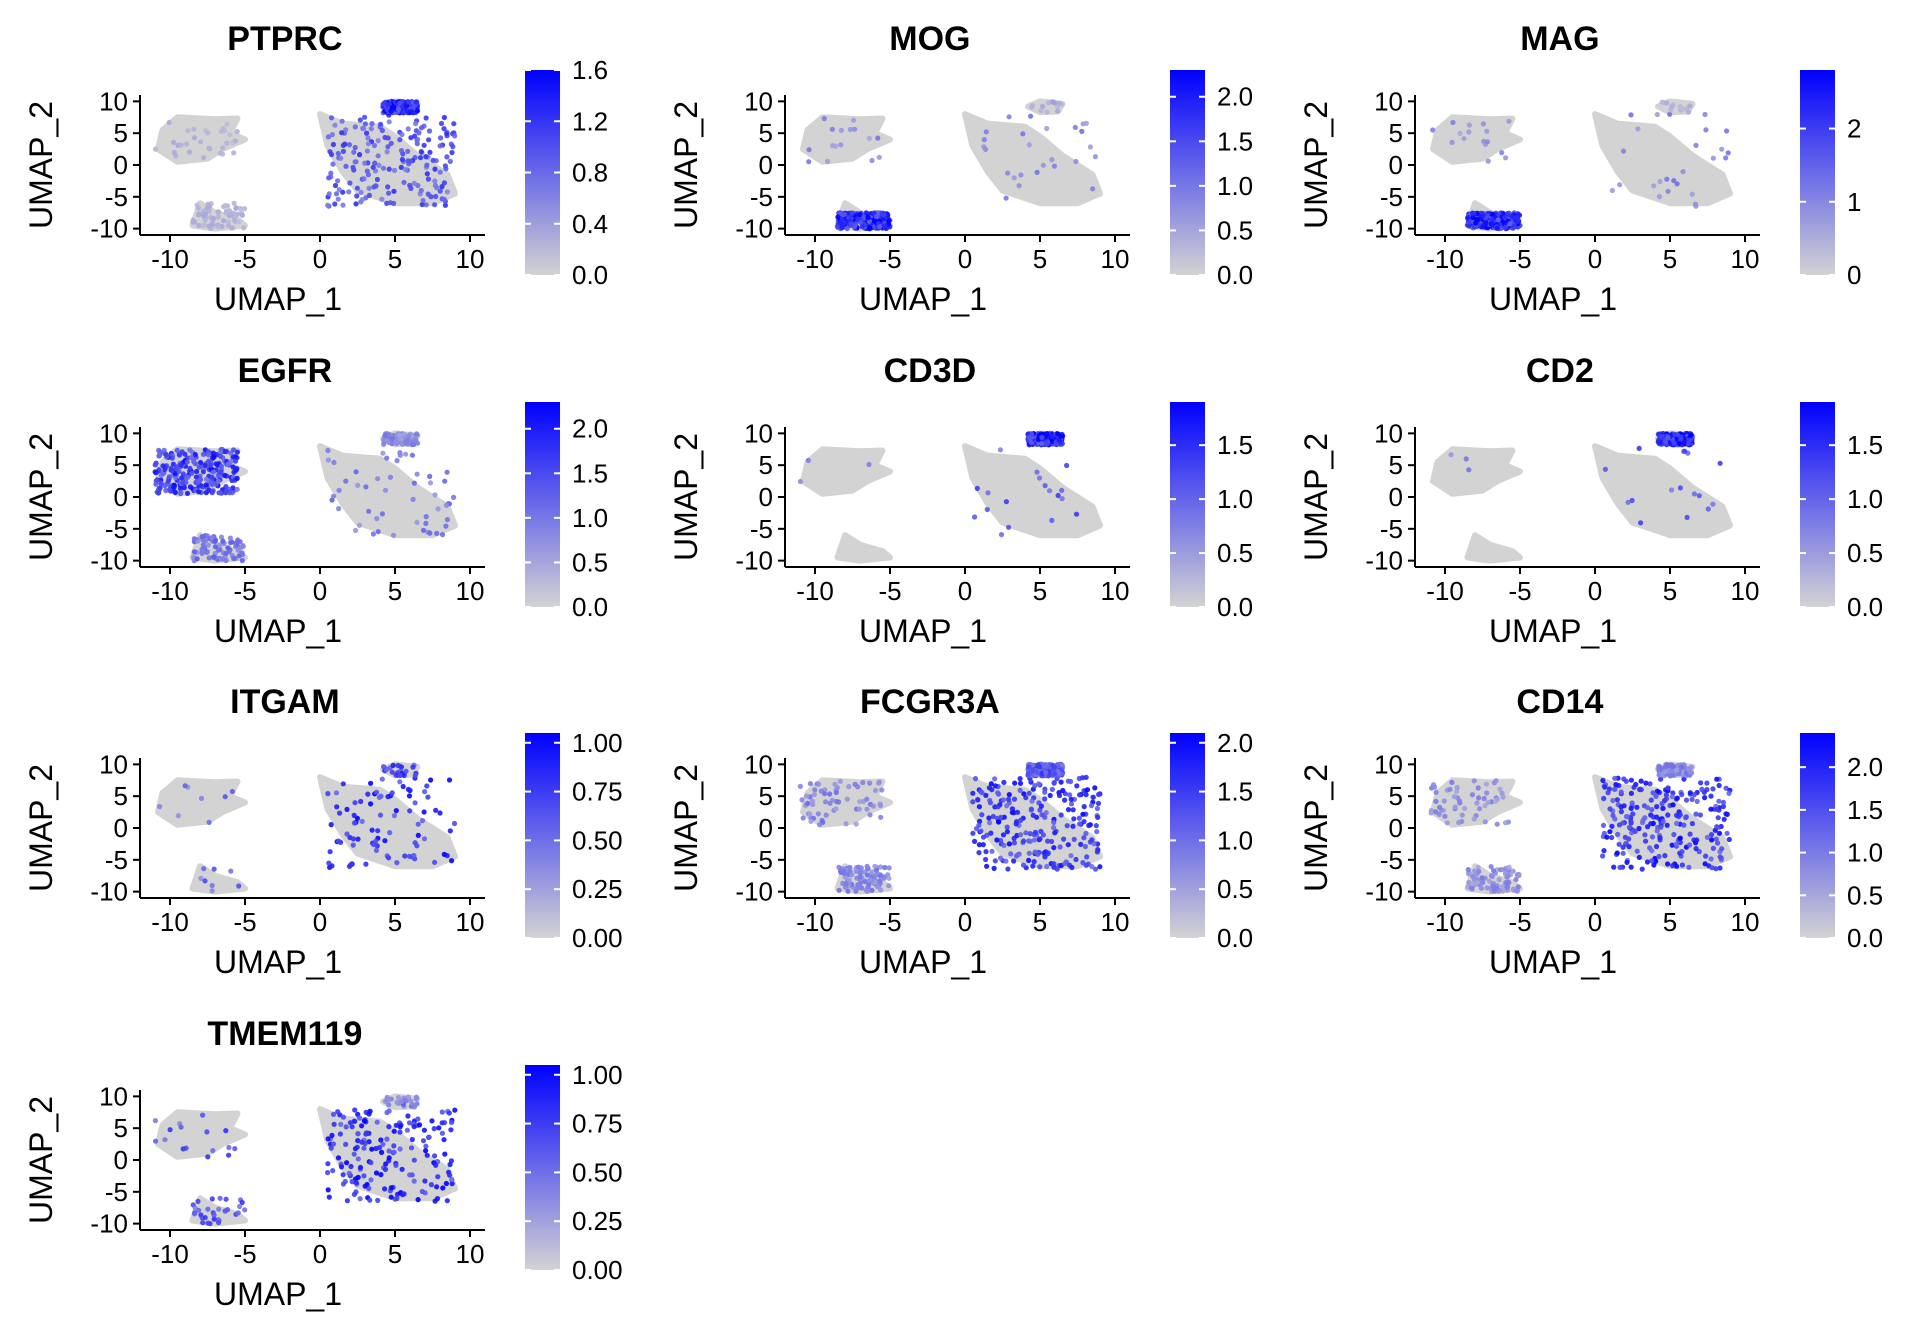 The image size is (1920, 1344). Describe the element at coordinates (1388, 764) in the screenshot. I see `y-tick-label: 10` at that location.